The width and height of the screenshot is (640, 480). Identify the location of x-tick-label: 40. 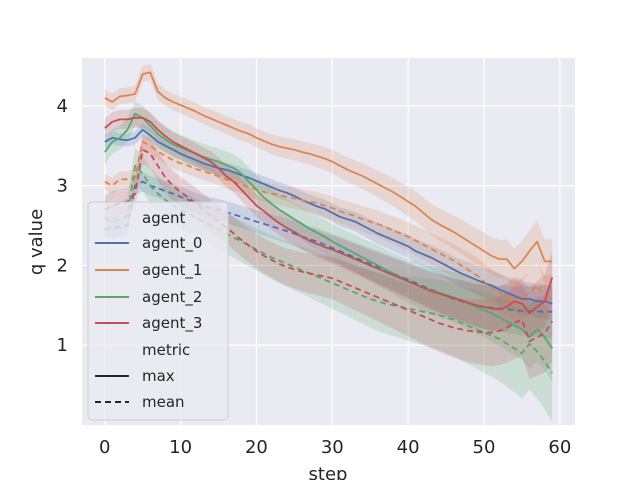
(408, 447).